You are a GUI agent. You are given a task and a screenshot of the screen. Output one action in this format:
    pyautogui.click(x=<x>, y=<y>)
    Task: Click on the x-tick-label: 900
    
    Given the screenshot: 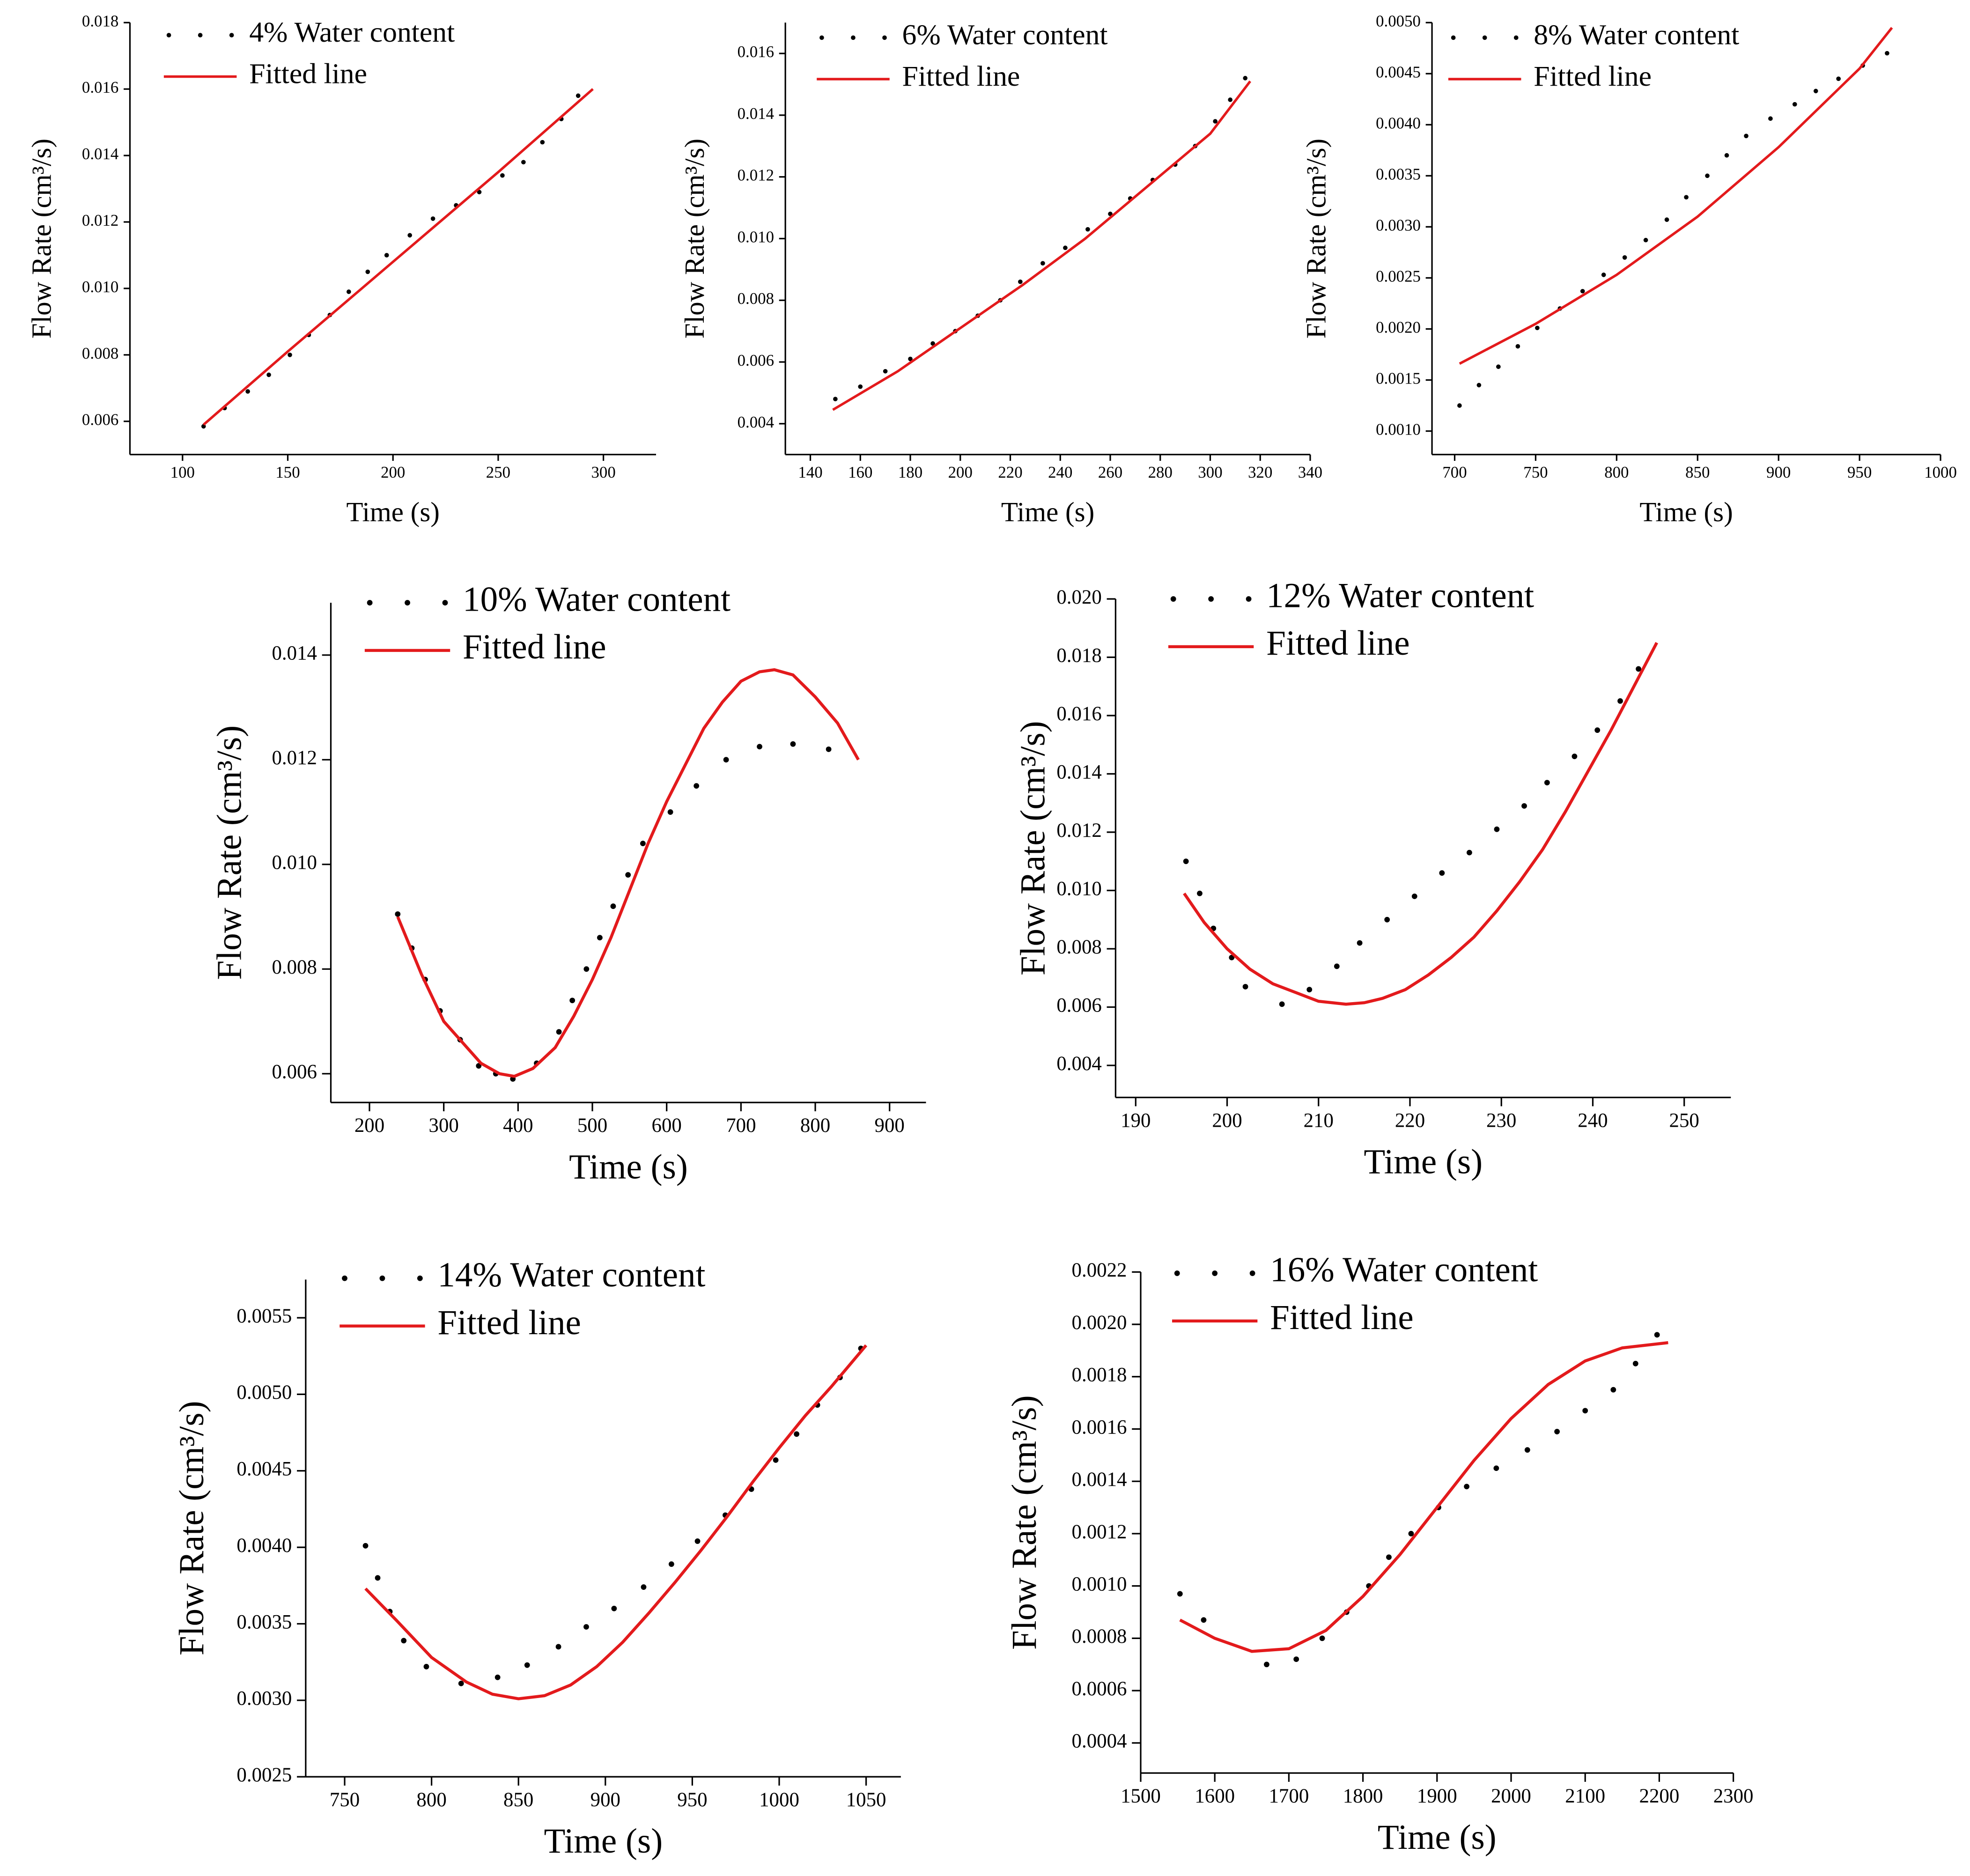 What is the action you would take?
    pyautogui.click(x=1778, y=472)
    